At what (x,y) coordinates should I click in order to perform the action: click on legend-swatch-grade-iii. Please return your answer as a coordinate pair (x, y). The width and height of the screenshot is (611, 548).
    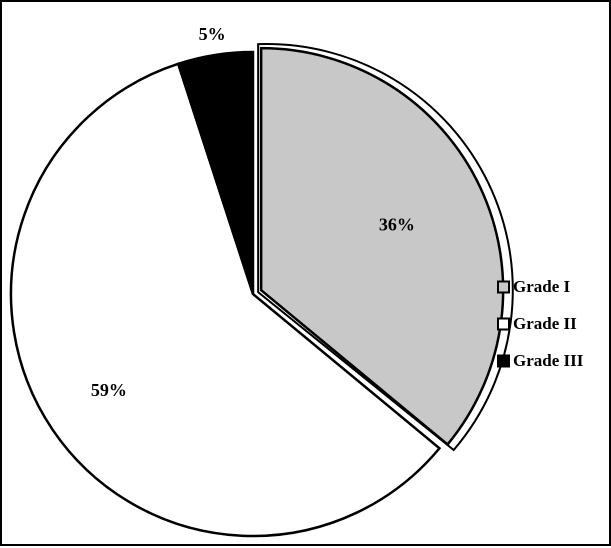
    Looking at the image, I should click on (503, 361).